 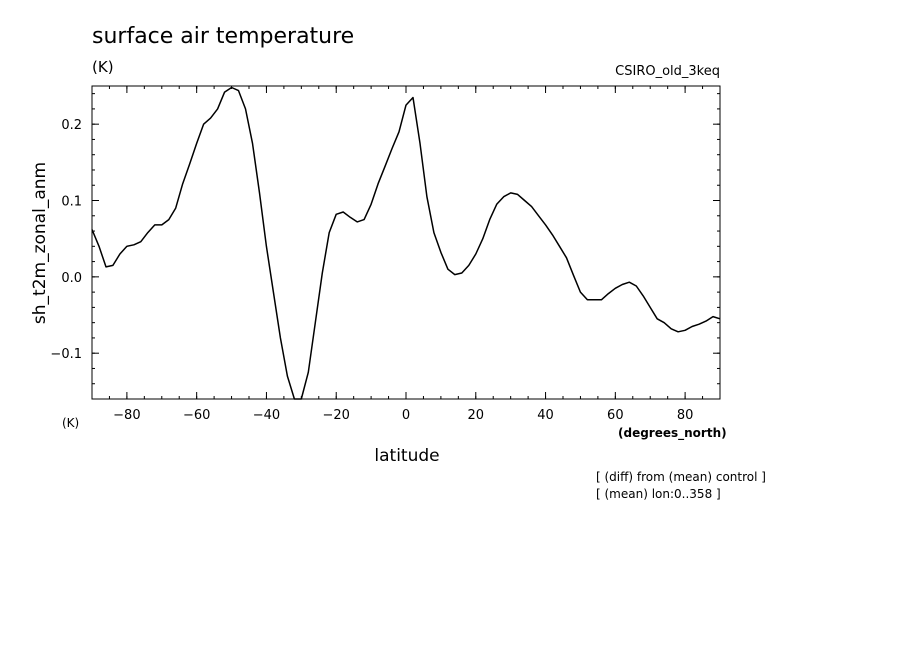 What do you see at coordinates (667, 71) in the screenshot?
I see `model-name: CSIRO_old_3keq` at bounding box center [667, 71].